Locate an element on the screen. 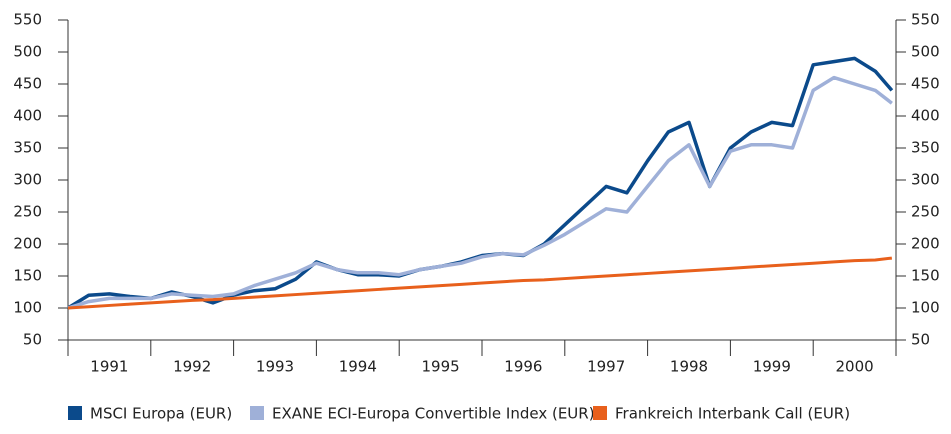 This screenshot has width=951, height=434. y2-tick-label: 300 is located at coordinates (925, 180).